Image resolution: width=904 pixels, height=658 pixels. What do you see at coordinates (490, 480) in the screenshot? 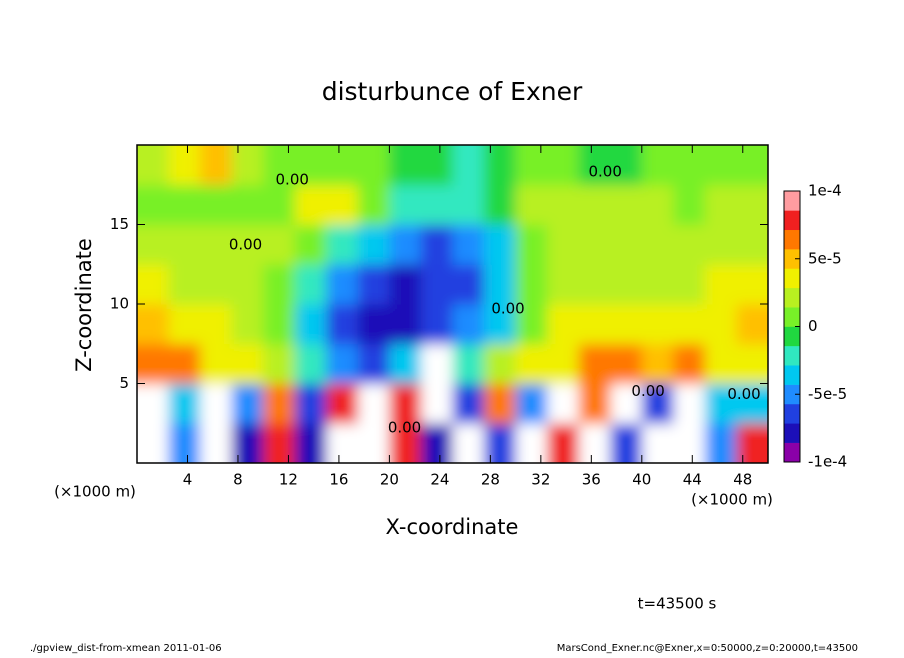
I see `x-tick-label: 28` at bounding box center [490, 480].